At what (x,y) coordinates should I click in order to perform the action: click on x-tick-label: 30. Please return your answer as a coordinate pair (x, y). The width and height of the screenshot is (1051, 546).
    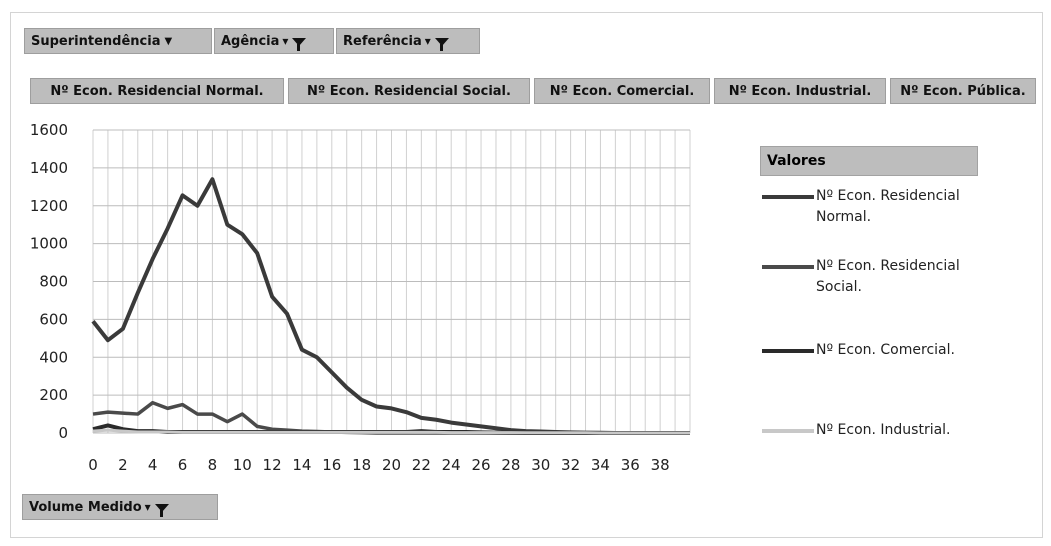
    Looking at the image, I should click on (540, 465).